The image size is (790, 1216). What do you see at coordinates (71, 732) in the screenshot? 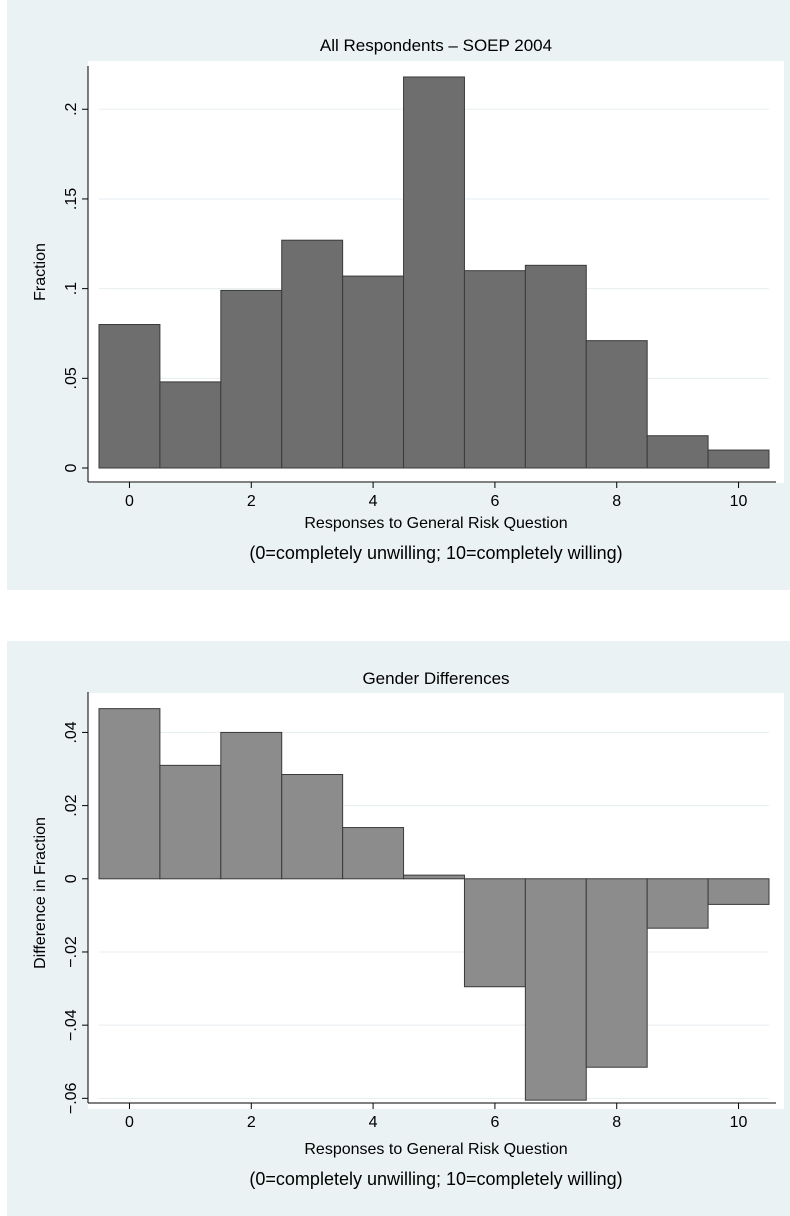
I see `y-tick-label-5: .04` at bounding box center [71, 732].